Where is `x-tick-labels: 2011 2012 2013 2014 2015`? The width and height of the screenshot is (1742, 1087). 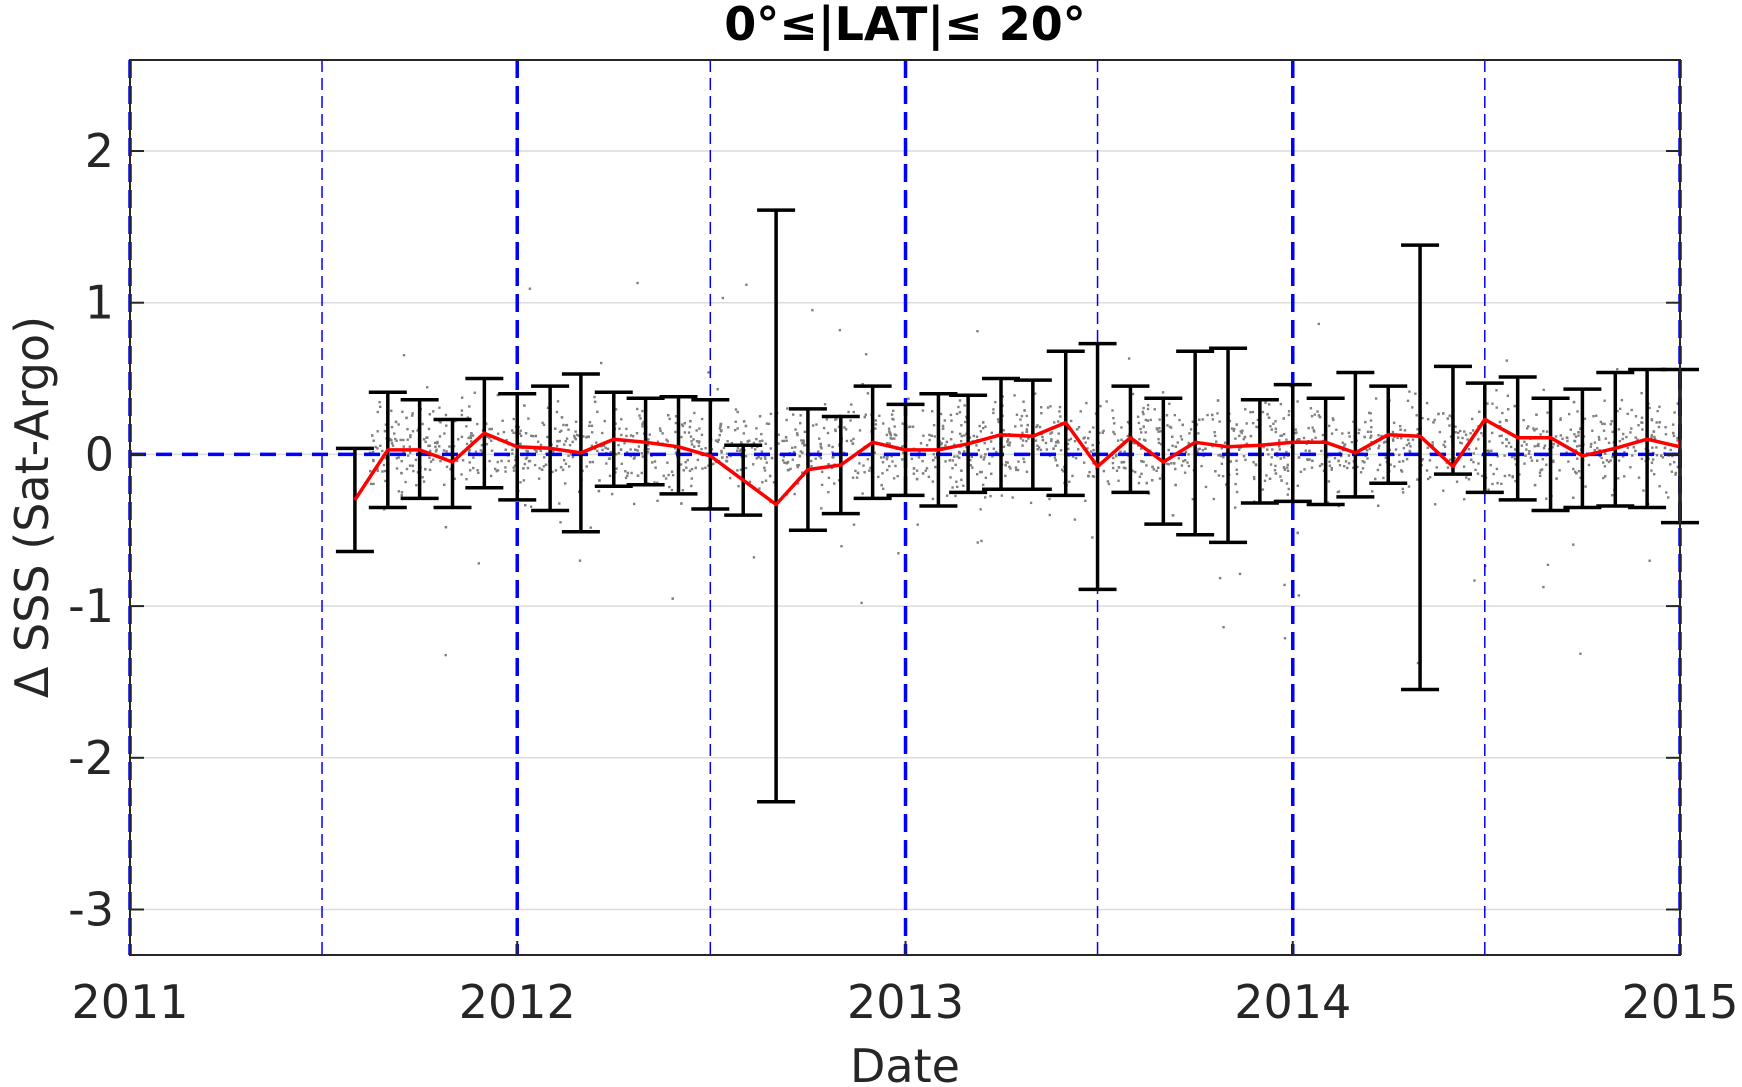
x-tick-labels: 2011 2012 2013 2014 2015 is located at coordinates (904, 1002).